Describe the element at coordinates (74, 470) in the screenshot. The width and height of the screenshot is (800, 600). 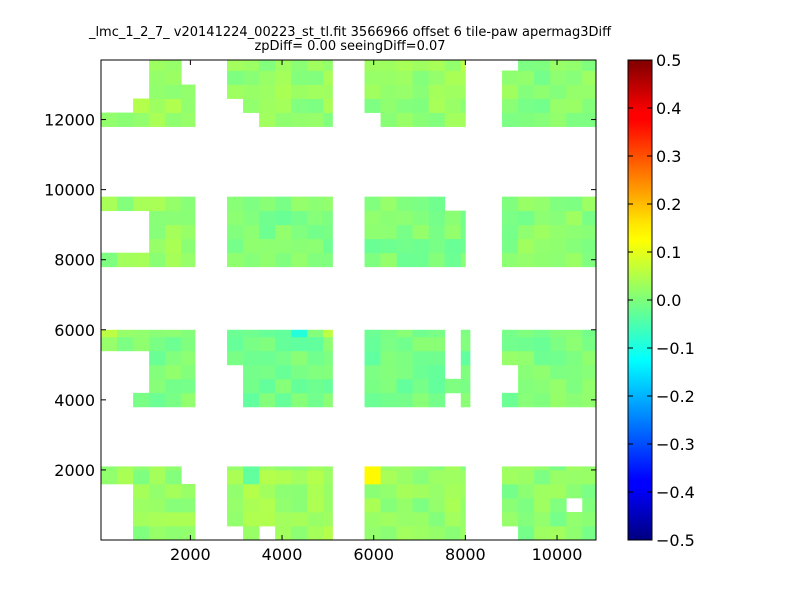
I see `y-tick-label: 2000` at that location.